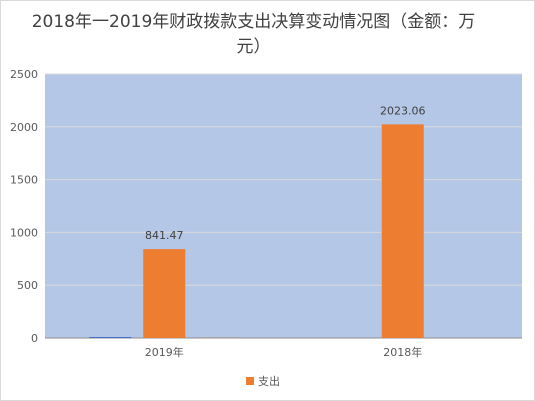  I want to click on y-axis-ticks: 0 500 1000 1500 2000 2500, so click(24, 206).